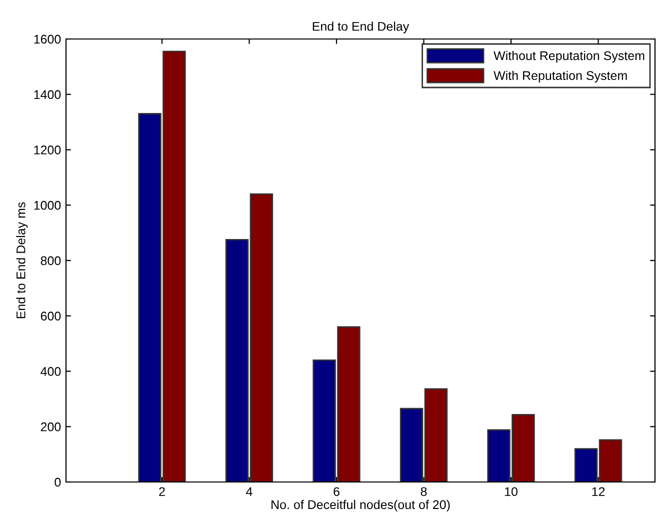  I want to click on y-tick-label: 200, so click(50, 427).